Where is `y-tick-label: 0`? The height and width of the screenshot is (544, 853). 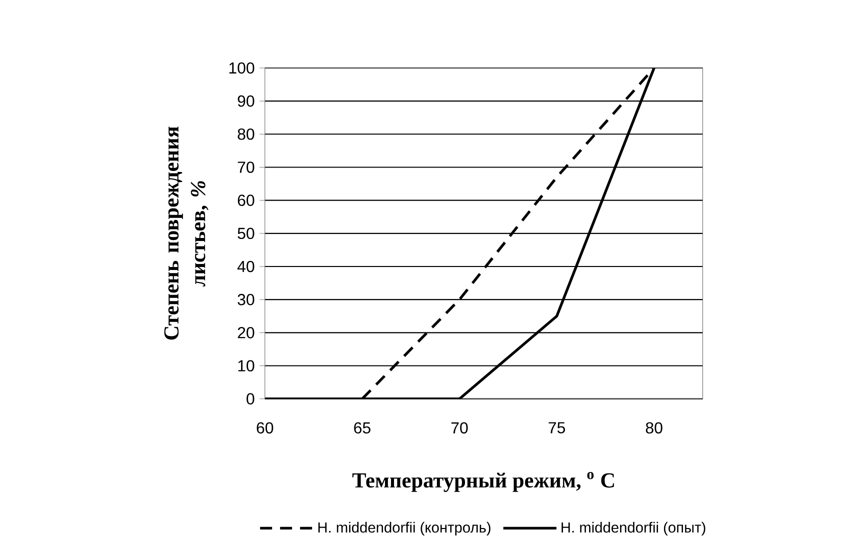
y-tick-label: 0 is located at coordinates (250, 399).